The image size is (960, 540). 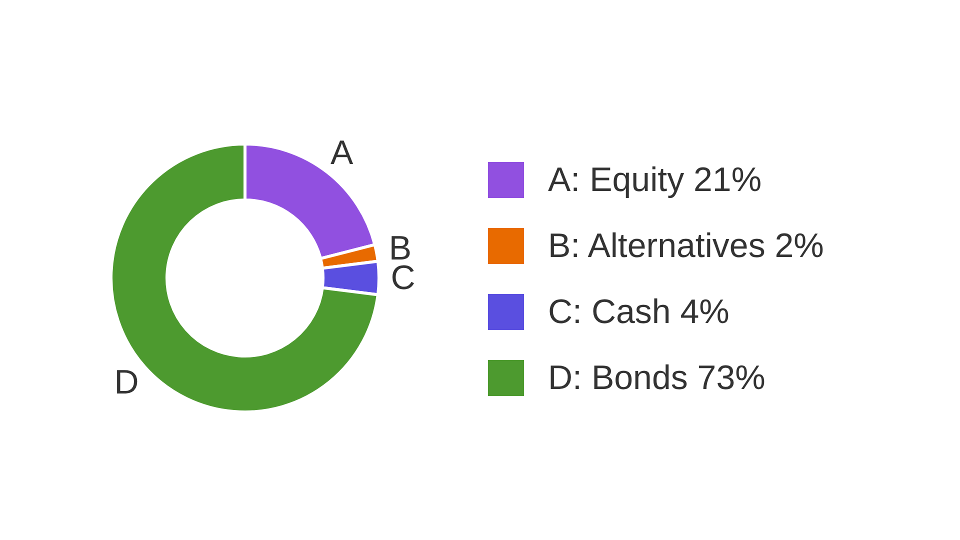 What do you see at coordinates (686, 246) in the screenshot?
I see `legend-label: B: Alternatives 2%` at bounding box center [686, 246].